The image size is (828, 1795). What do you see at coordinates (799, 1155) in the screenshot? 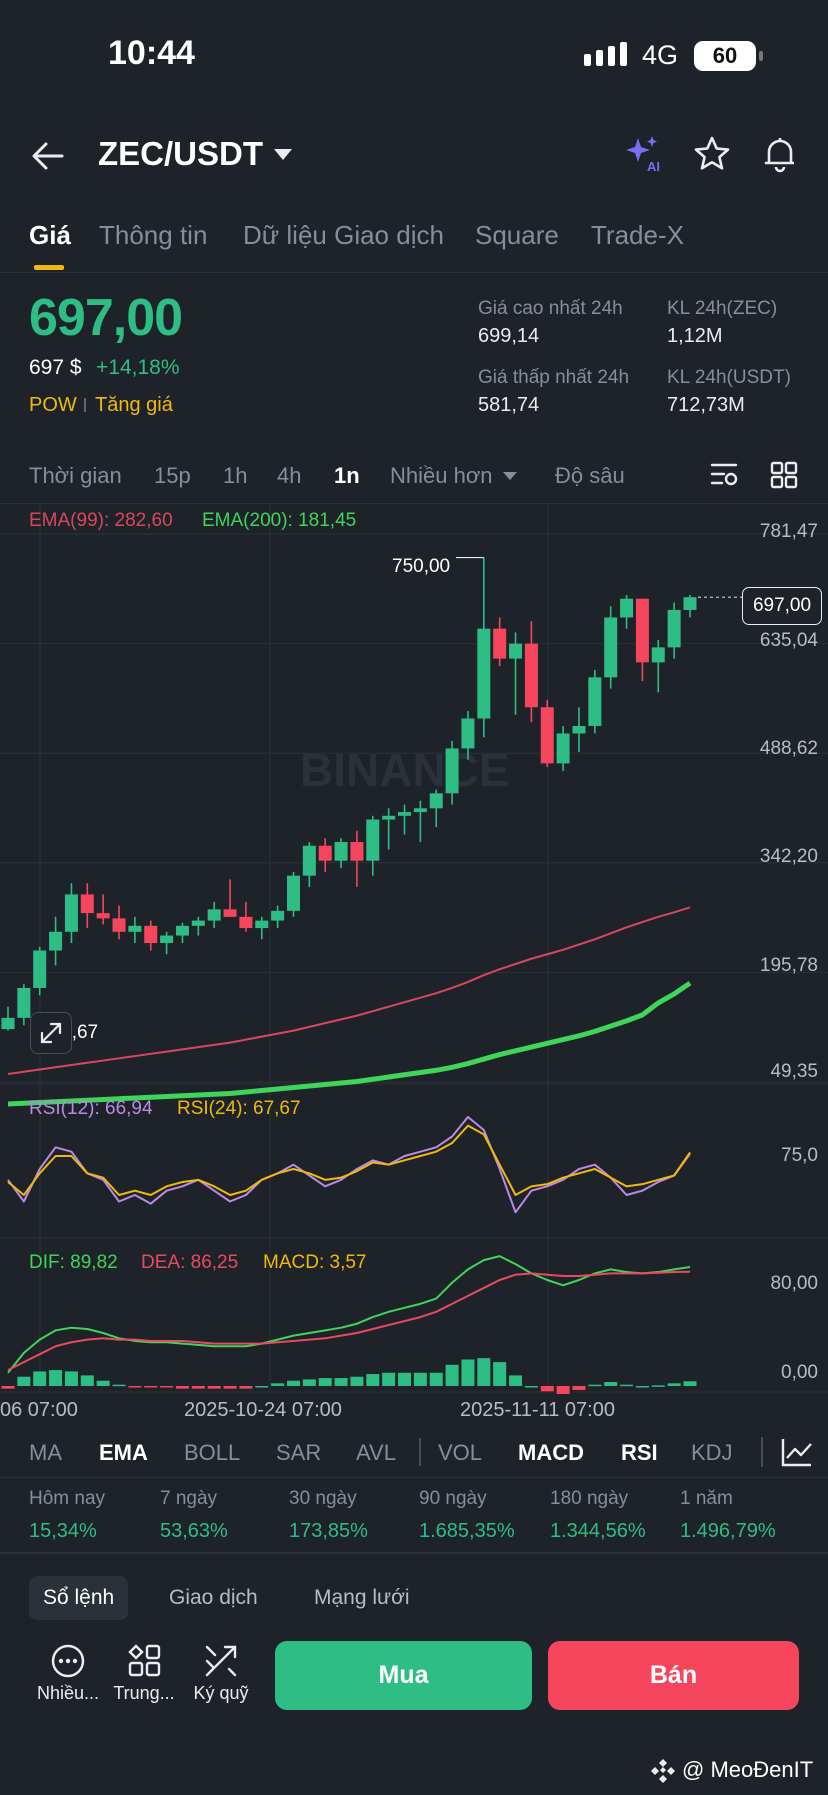
I see `rsi-axis-label: 75,0` at bounding box center [799, 1155].